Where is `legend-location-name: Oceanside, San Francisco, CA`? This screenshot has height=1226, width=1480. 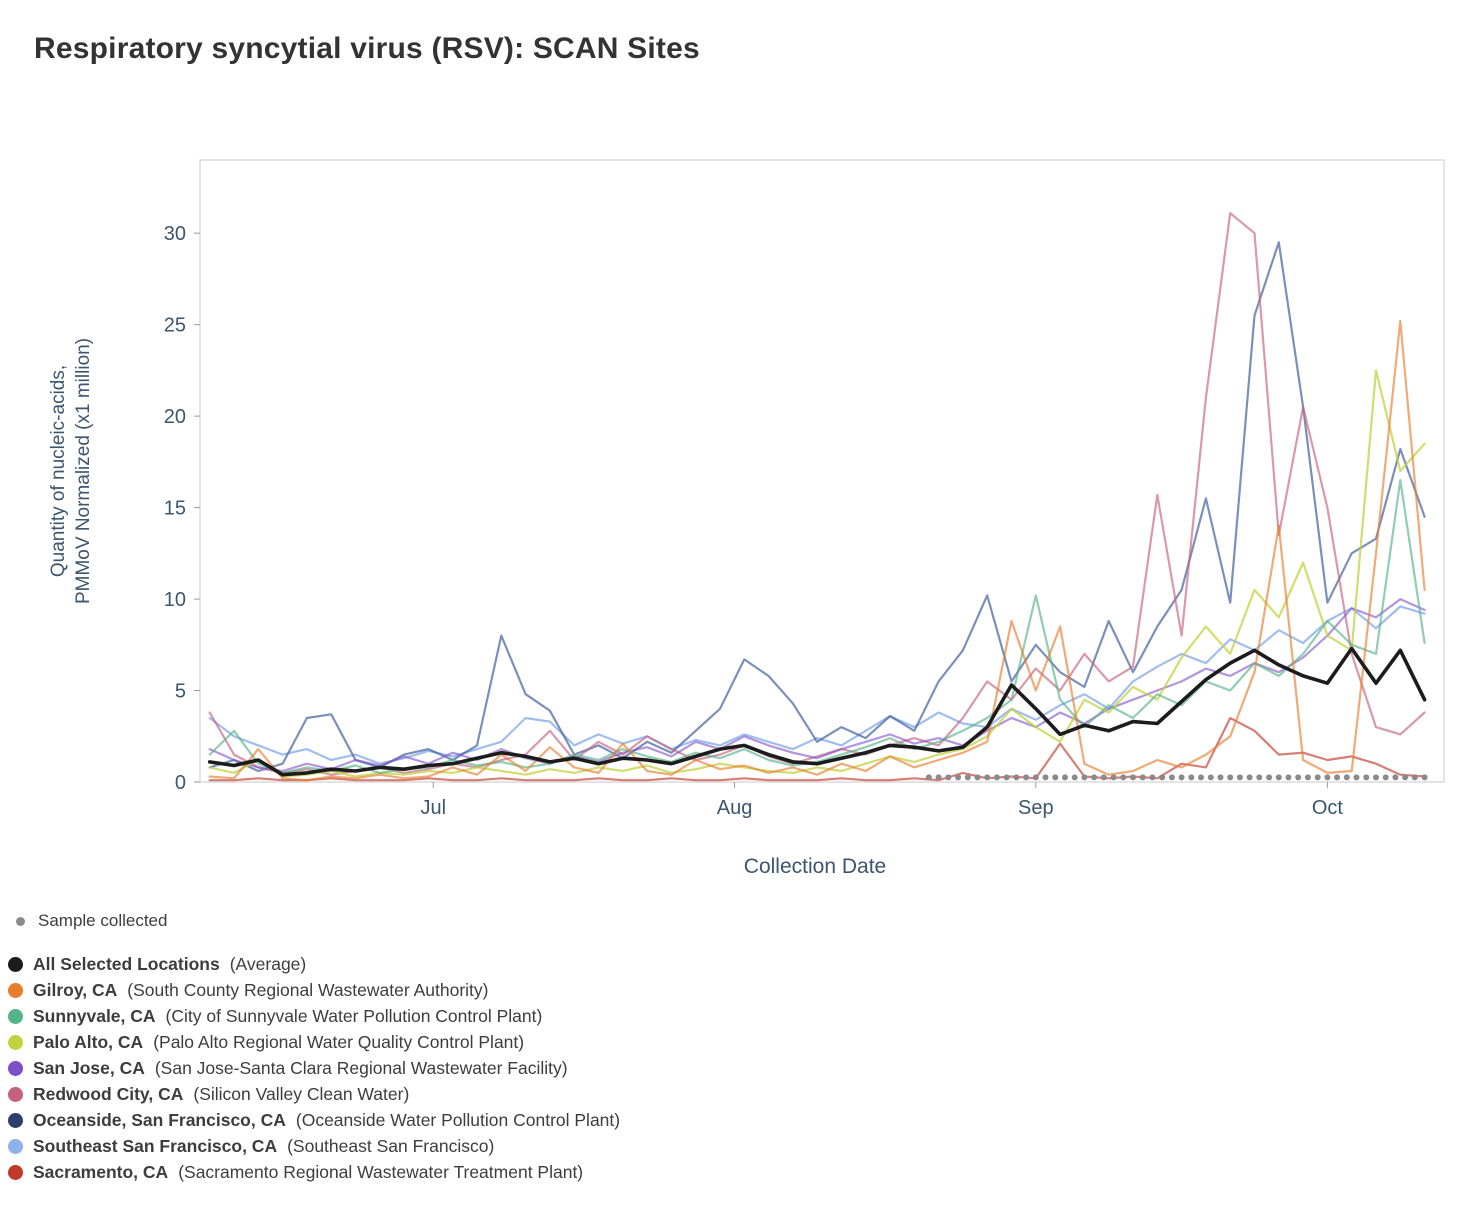 legend-location-name: Oceanside, San Francisco, CA is located at coordinates (159, 1120).